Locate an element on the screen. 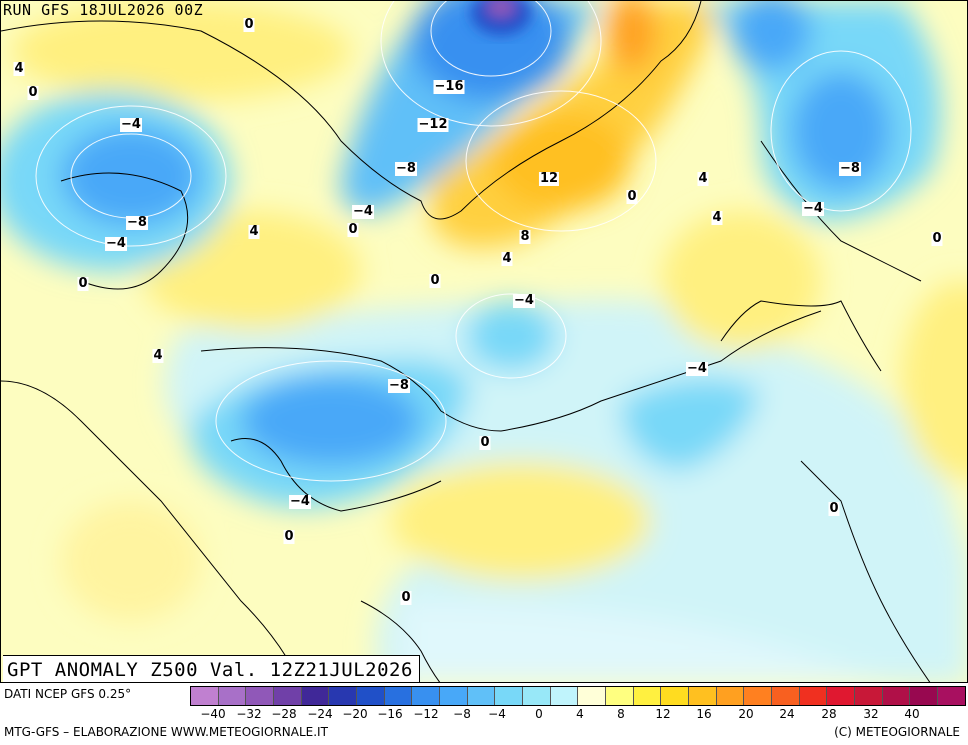 This screenshot has height=745, width=968. positive-anomaly-far-east is located at coordinates (934, 381).